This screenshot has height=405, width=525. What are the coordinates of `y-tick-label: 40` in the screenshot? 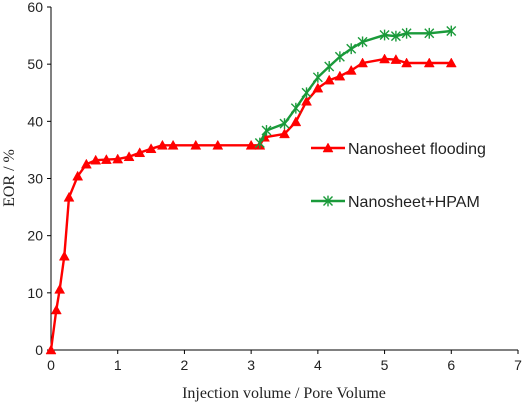 It's located at (35, 121).